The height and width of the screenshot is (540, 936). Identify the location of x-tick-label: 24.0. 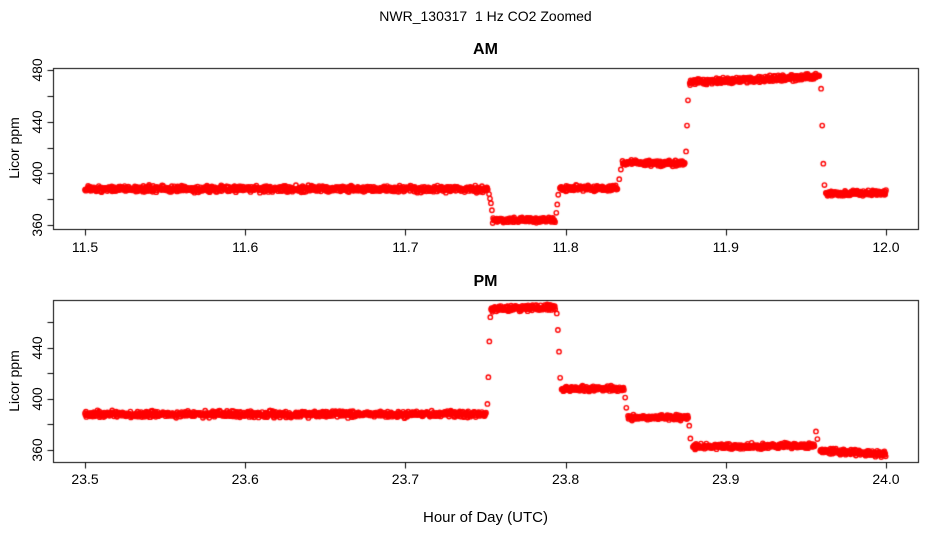
(886, 479).